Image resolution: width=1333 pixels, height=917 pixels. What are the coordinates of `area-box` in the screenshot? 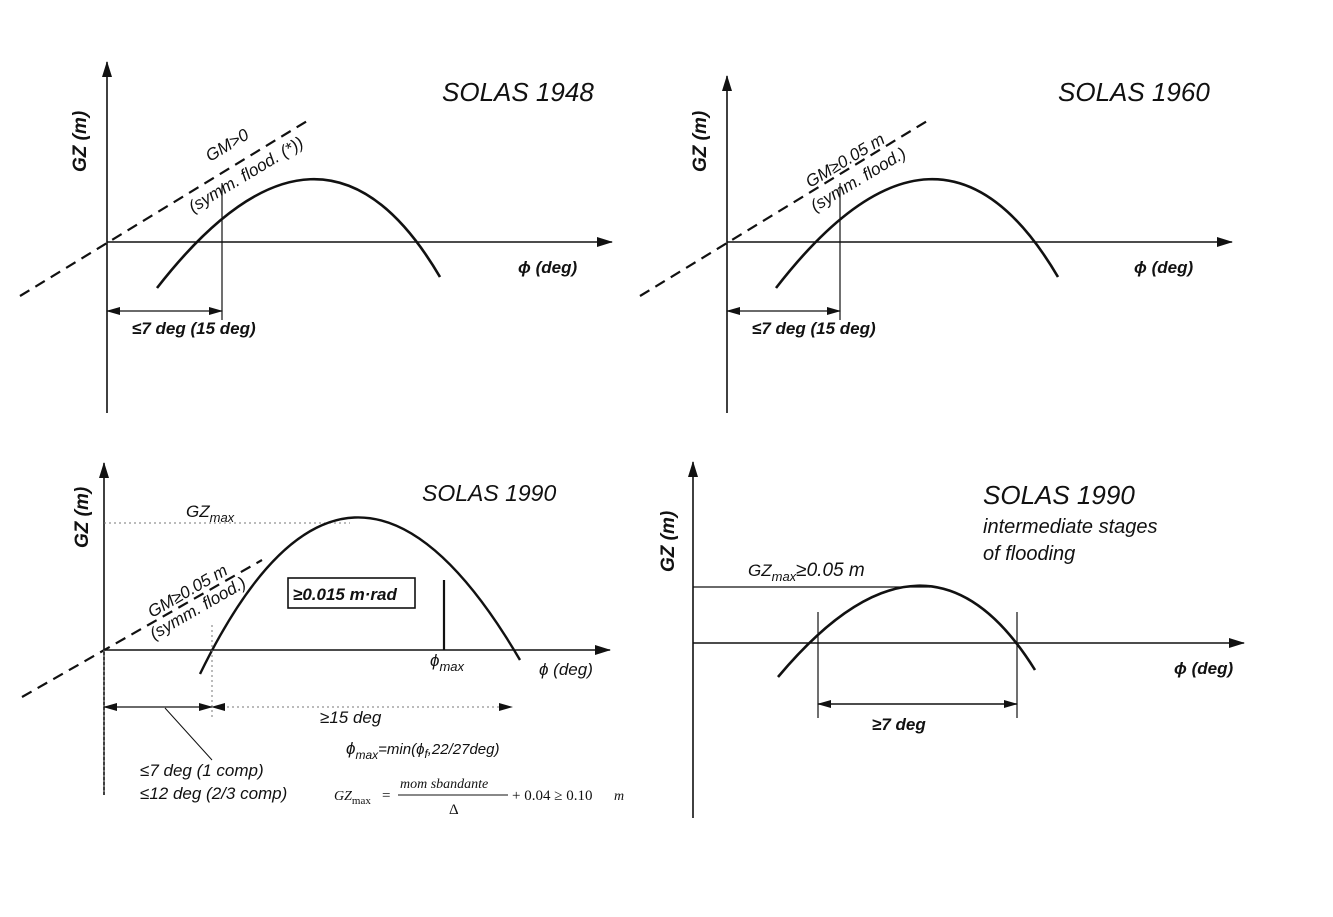 It's located at (351, 593).